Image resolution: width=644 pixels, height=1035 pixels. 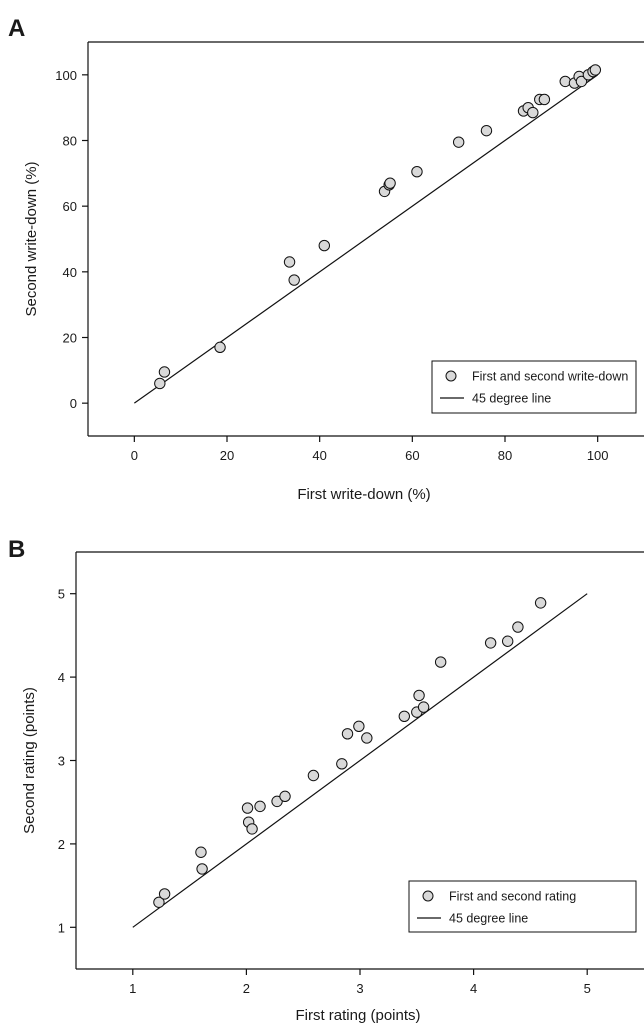 What do you see at coordinates (359, 988) in the screenshot?
I see `x-tick-label: 3` at bounding box center [359, 988].